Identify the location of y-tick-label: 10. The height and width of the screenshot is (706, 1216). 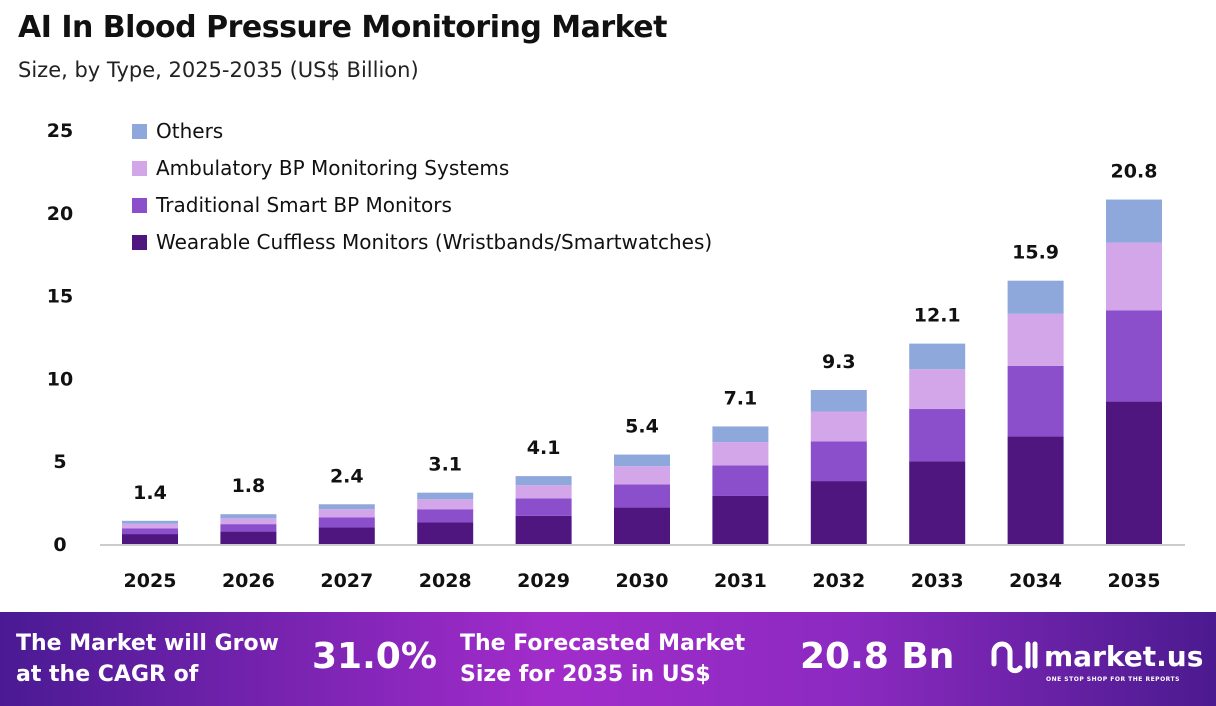
(60, 379).